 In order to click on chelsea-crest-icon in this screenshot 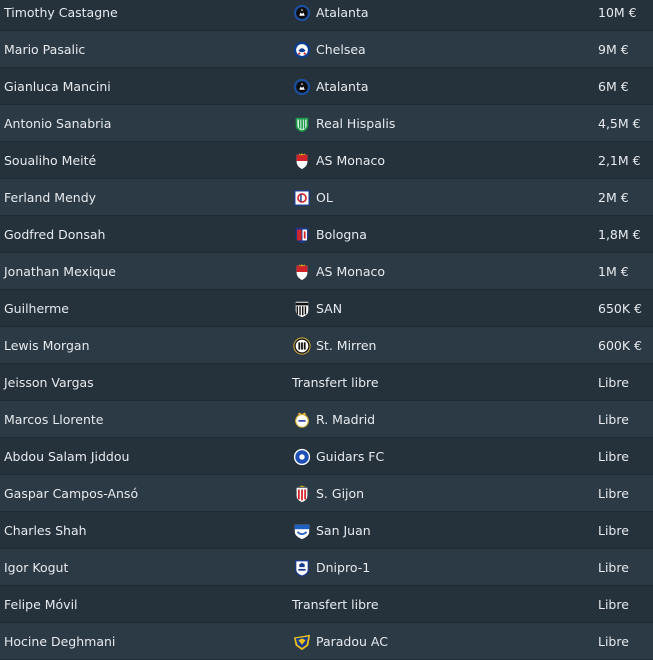, I will do `click(302, 50)`.